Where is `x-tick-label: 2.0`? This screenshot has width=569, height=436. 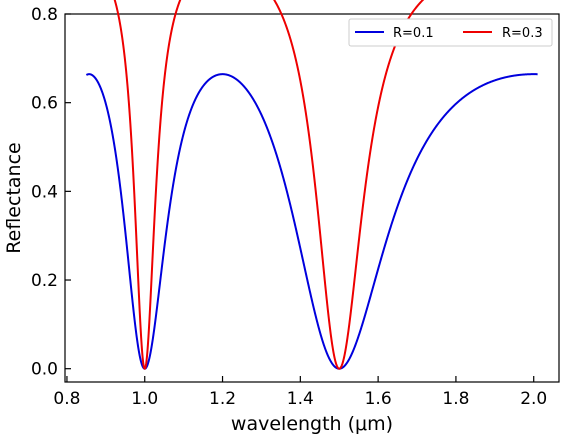 x-tick-label: 2.0 is located at coordinates (533, 399).